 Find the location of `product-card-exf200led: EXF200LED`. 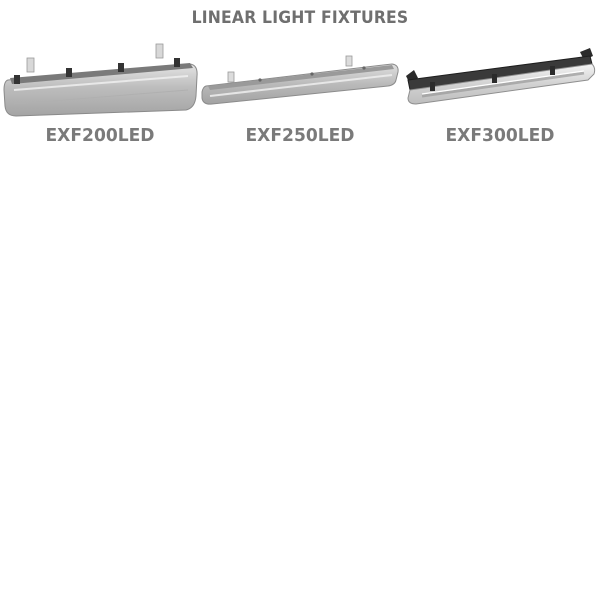

product-card-exf200led: EXF200LED is located at coordinates (100, 98).